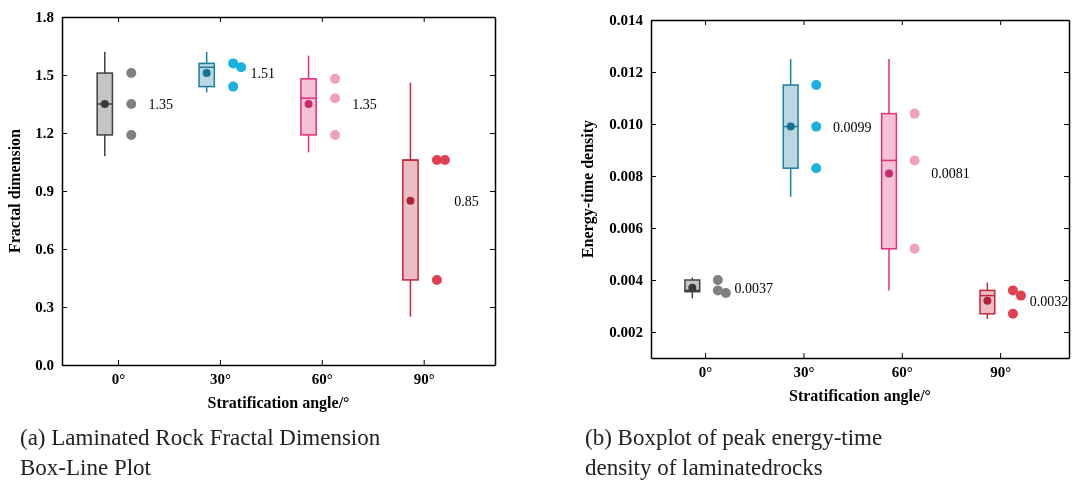 The image size is (1075, 491). Describe the element at coordinates (44, 191) in the screenshot. I see `y-tick-label: 0.9` at that location.